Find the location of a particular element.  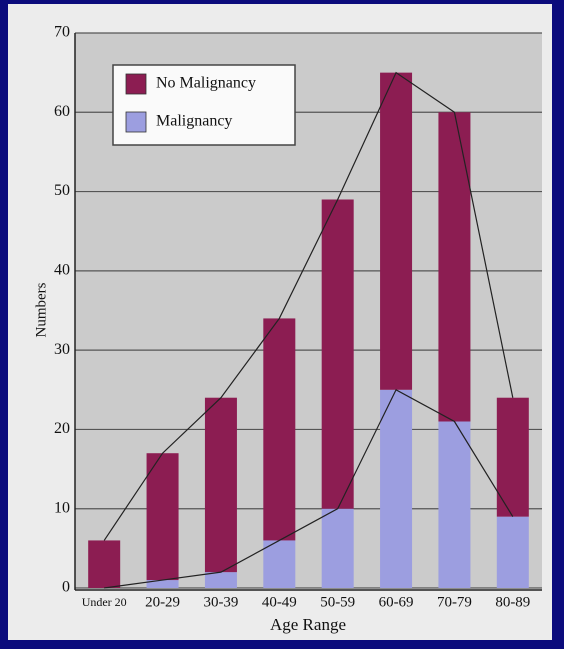

x-tick-label: 40-49 is located at coordinates (279, 602).